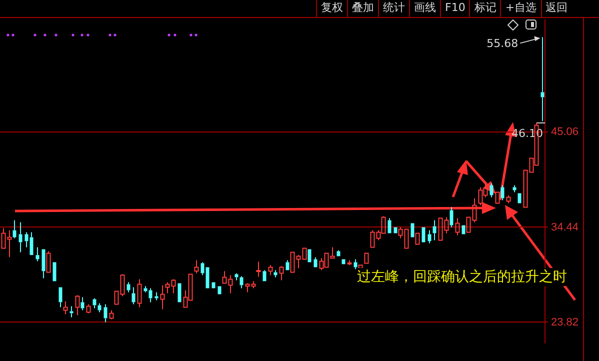  I want to click on y-tick-label: 45.06, so click(565, 132).